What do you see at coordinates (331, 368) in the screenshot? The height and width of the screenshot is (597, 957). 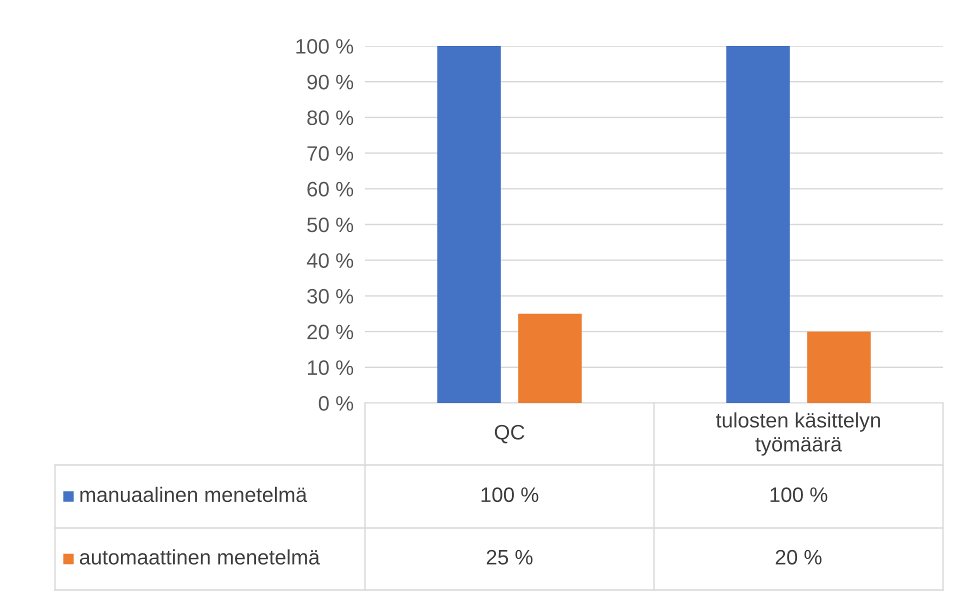 I see `y-tick-label: 10 %` at bounding box center [331, 368].